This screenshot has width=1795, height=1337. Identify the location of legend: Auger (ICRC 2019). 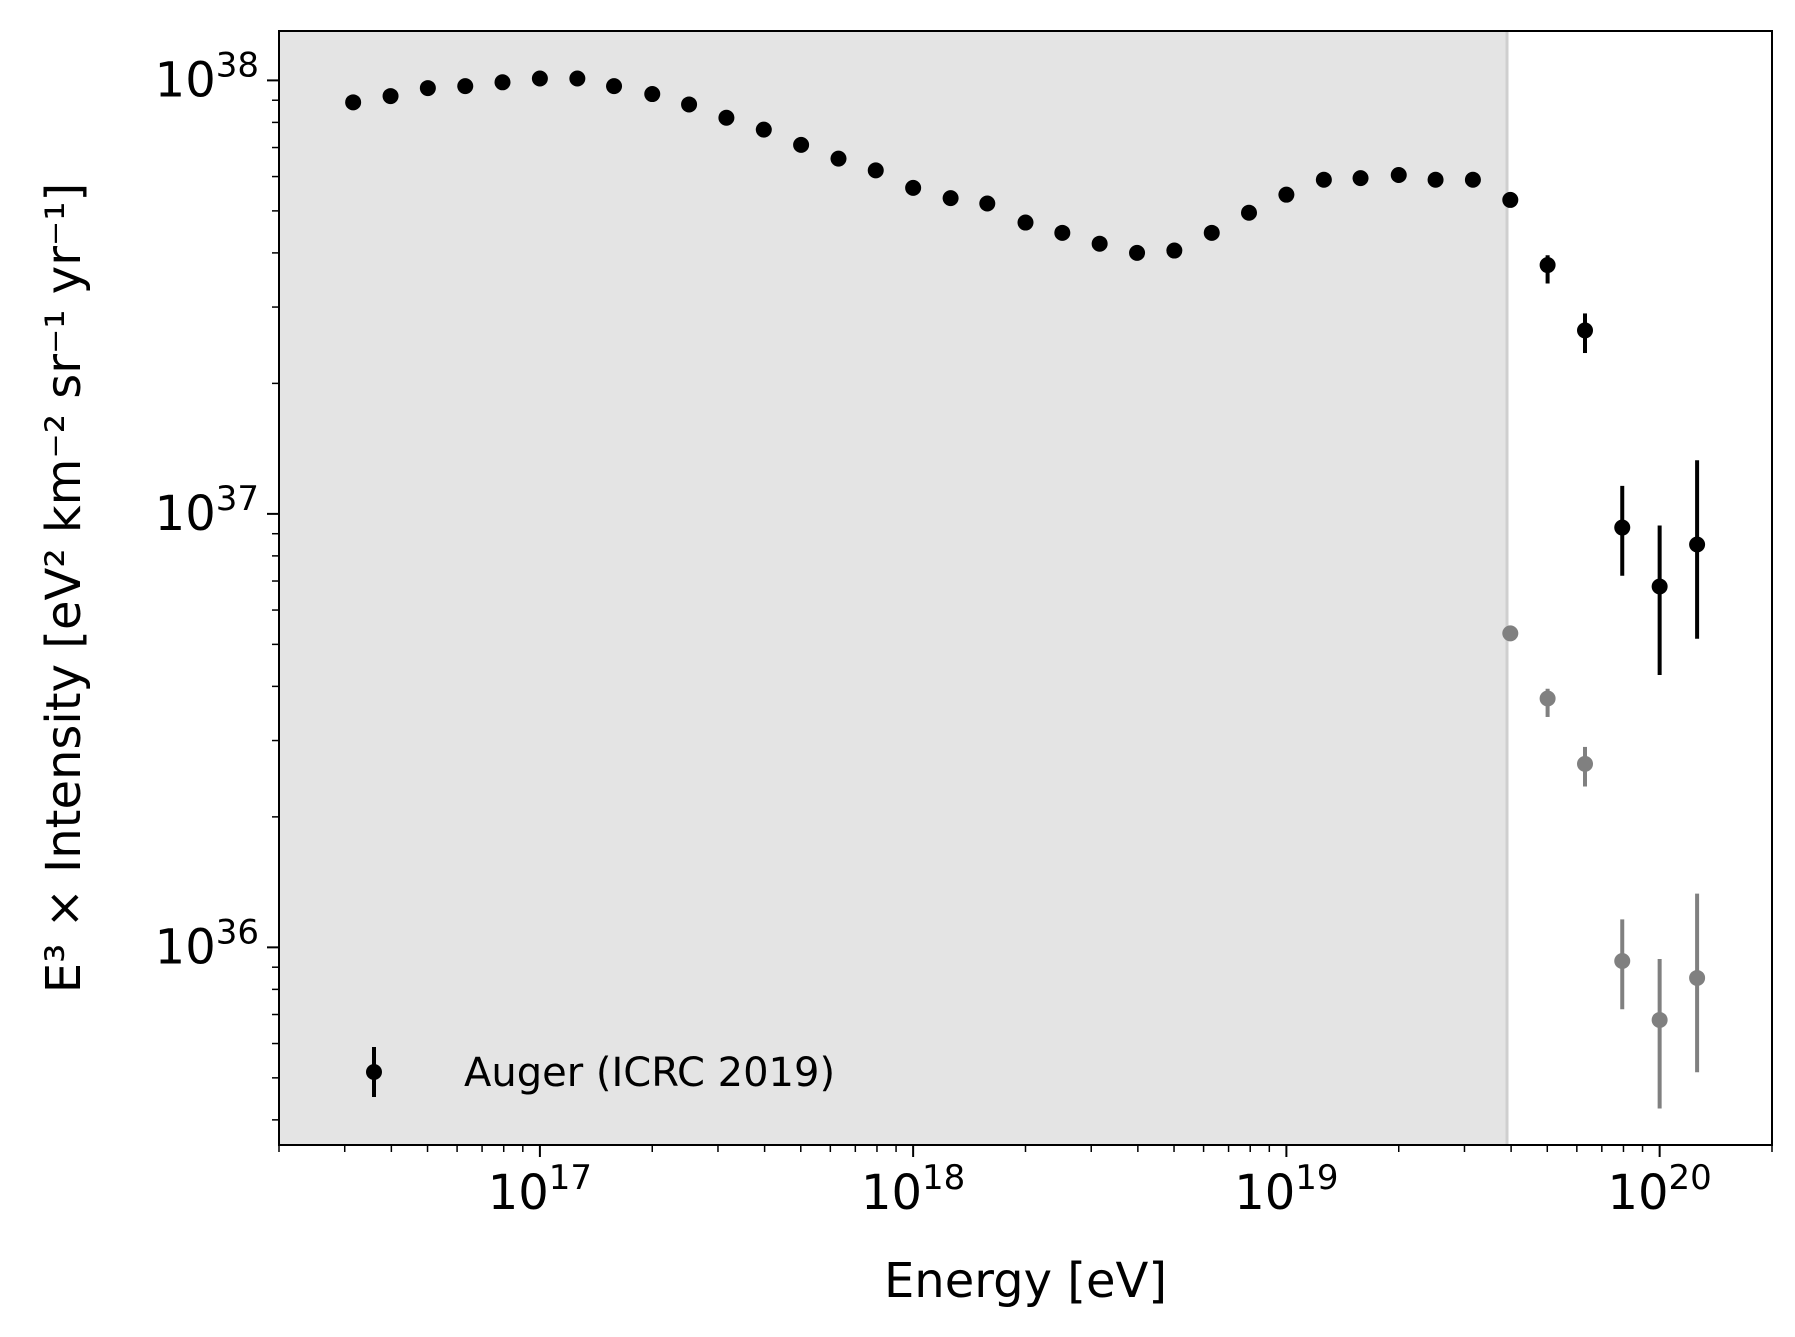
(600, 1072).